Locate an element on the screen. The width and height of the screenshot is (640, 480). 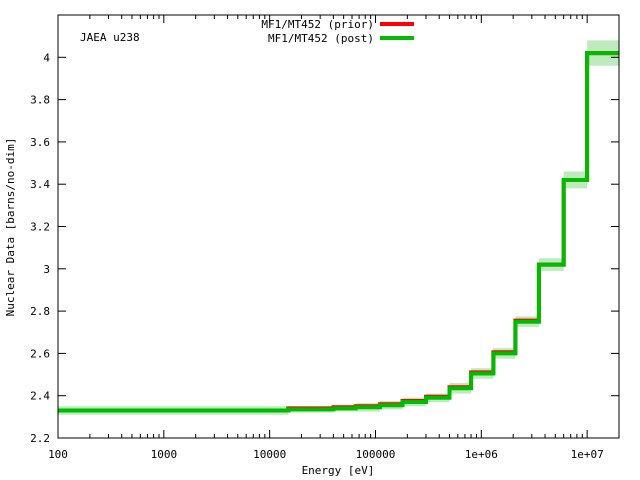
y-tick-label: 2.8 is located at coordinates (40, 311).